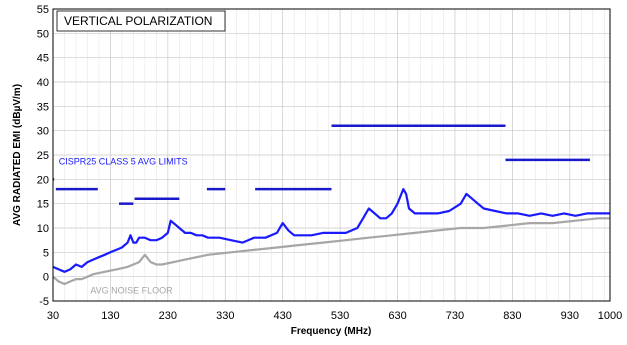  What do you see at coordinates (397, 316) in the screenshot?
I see `x-tick-label: 630` at bounding box center [397, 316].